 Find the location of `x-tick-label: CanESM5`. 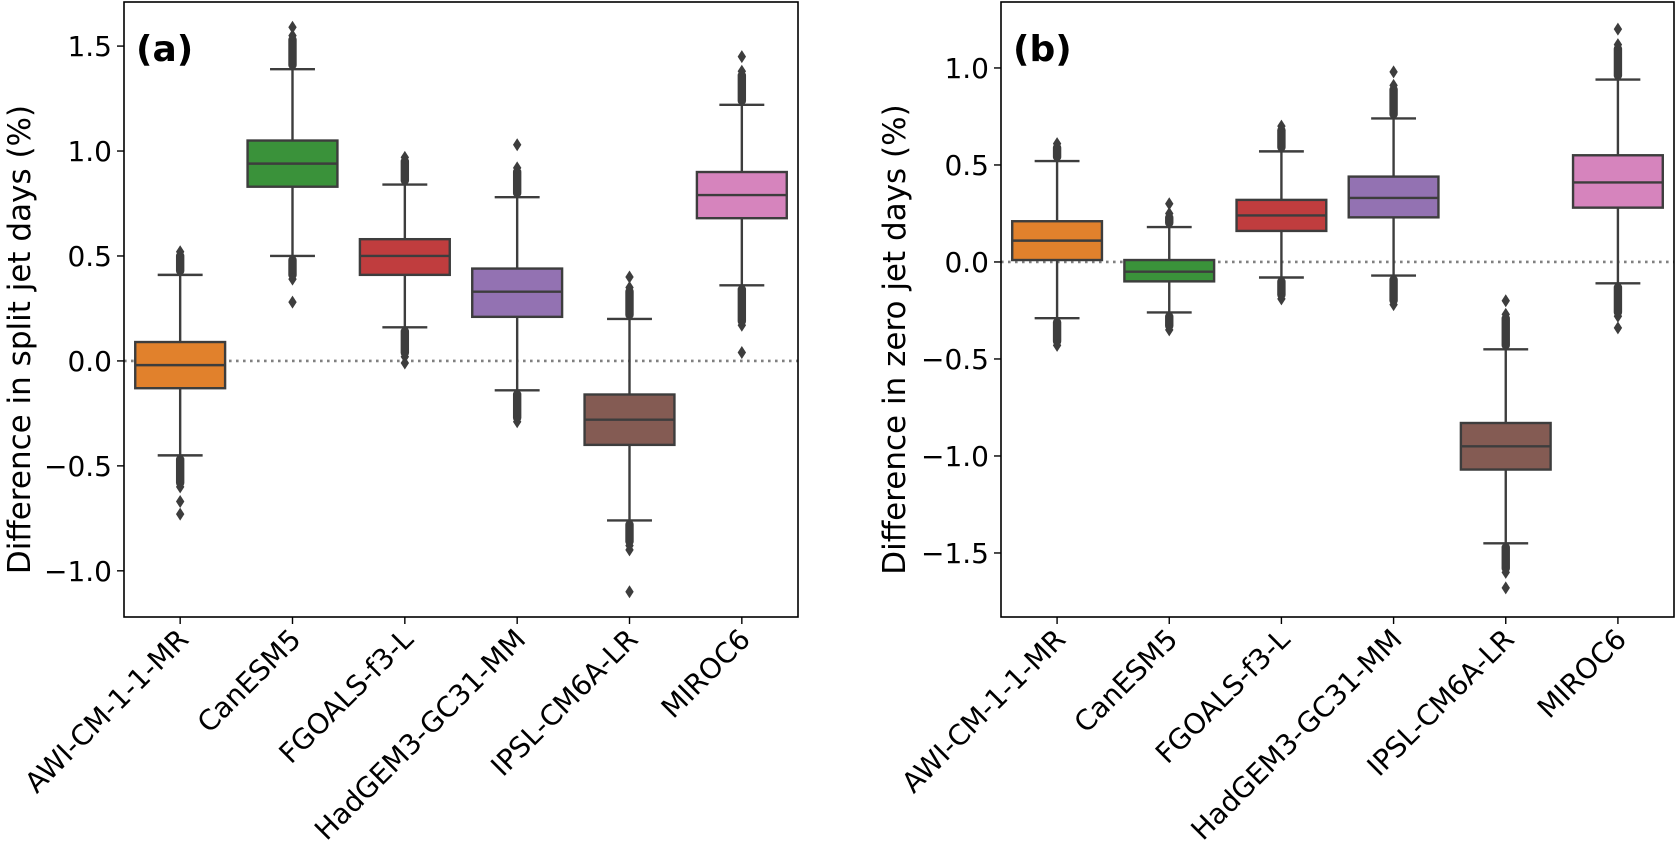

x-tick-label: CanESM5 is located at coordinates (1126, 681).